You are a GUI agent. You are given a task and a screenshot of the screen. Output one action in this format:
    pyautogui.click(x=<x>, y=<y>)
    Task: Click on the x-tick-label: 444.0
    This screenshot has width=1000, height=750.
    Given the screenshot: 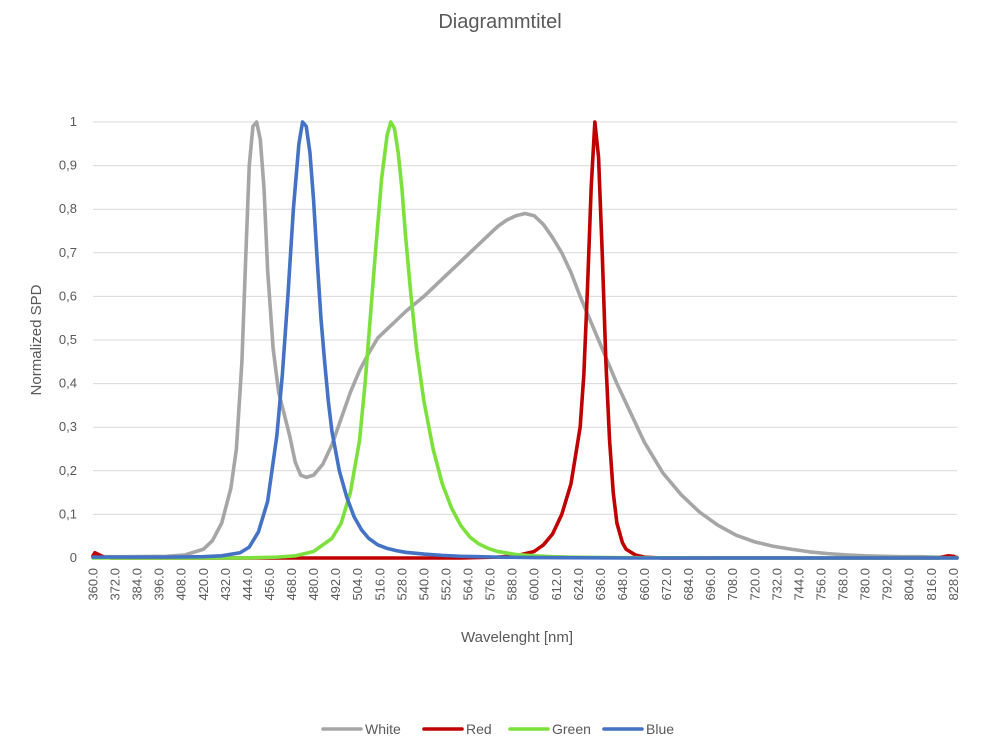 What is the action you would take?
    pyautogui.click(x=247, y=584)
    